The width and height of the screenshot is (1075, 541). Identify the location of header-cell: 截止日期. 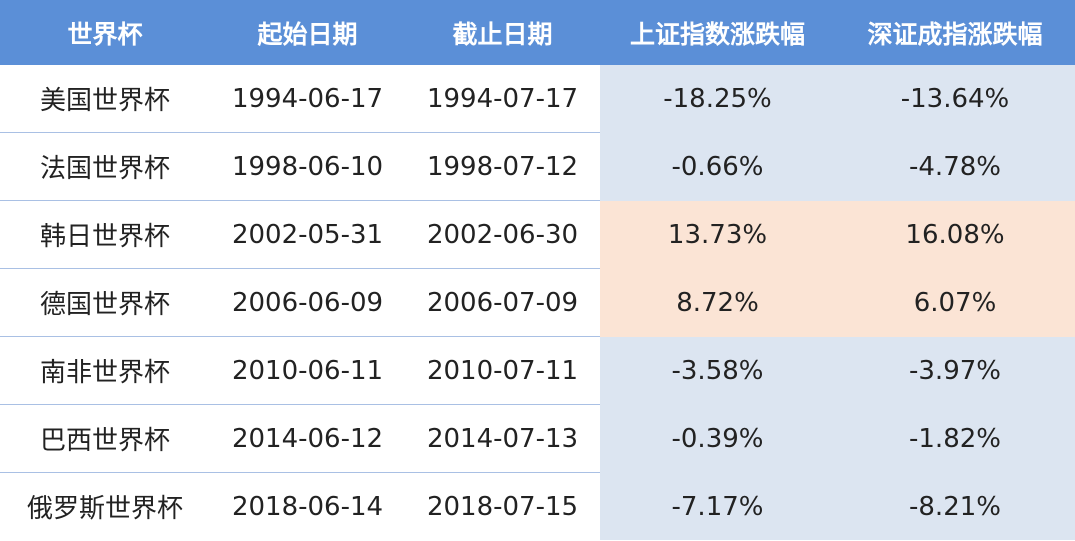
(502, 32).